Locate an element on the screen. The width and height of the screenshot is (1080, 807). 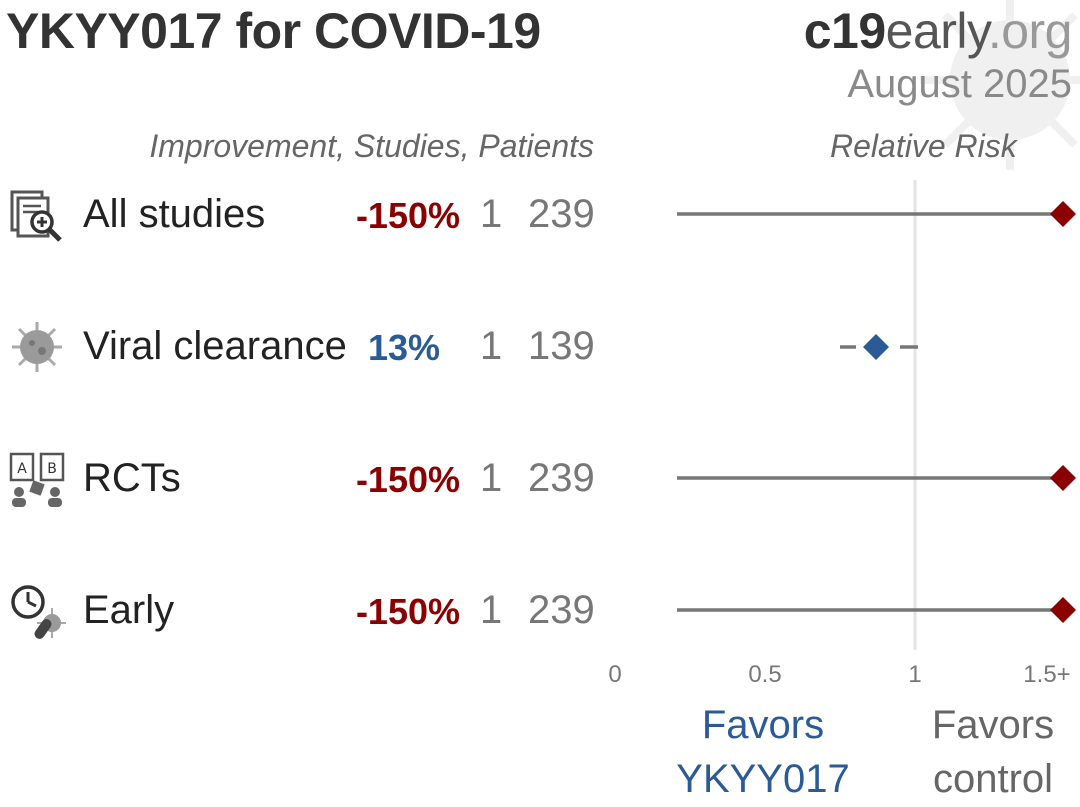
publication-date: August 2025 is located at coordinates (959, 84).